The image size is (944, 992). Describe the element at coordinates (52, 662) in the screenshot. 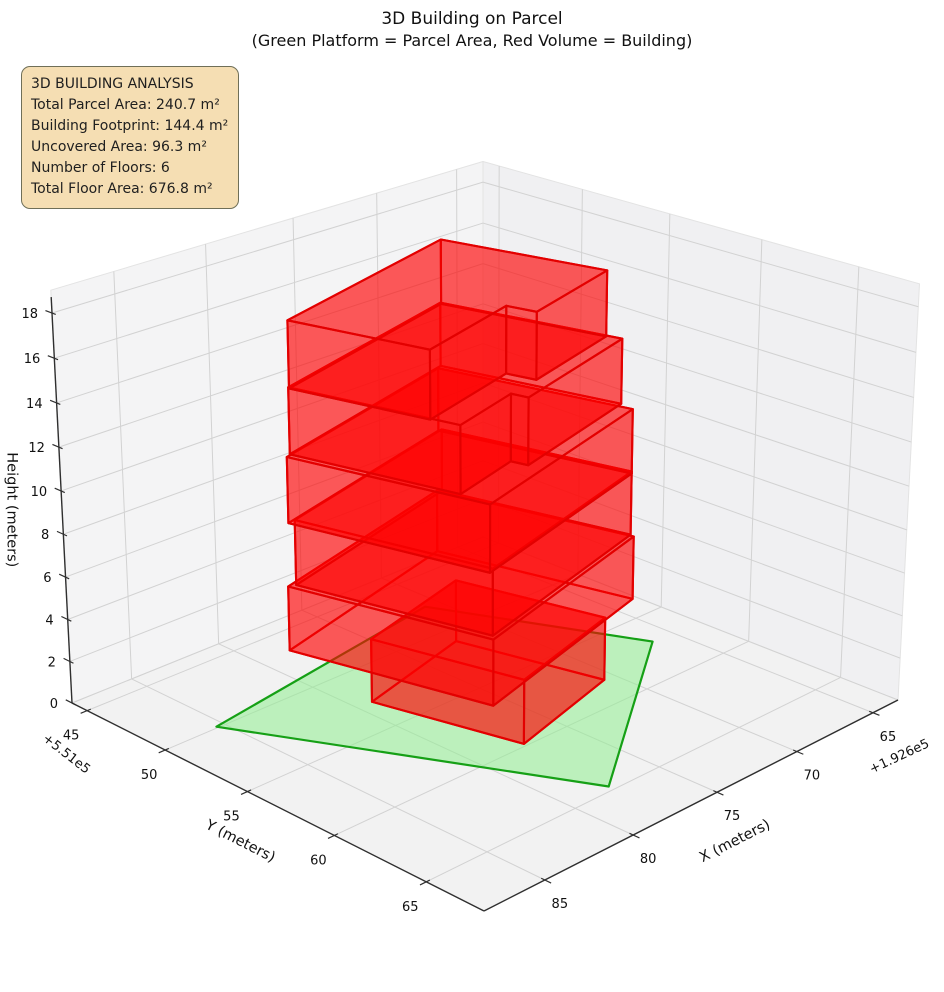

I see `z-tick-label: 2` at that location.